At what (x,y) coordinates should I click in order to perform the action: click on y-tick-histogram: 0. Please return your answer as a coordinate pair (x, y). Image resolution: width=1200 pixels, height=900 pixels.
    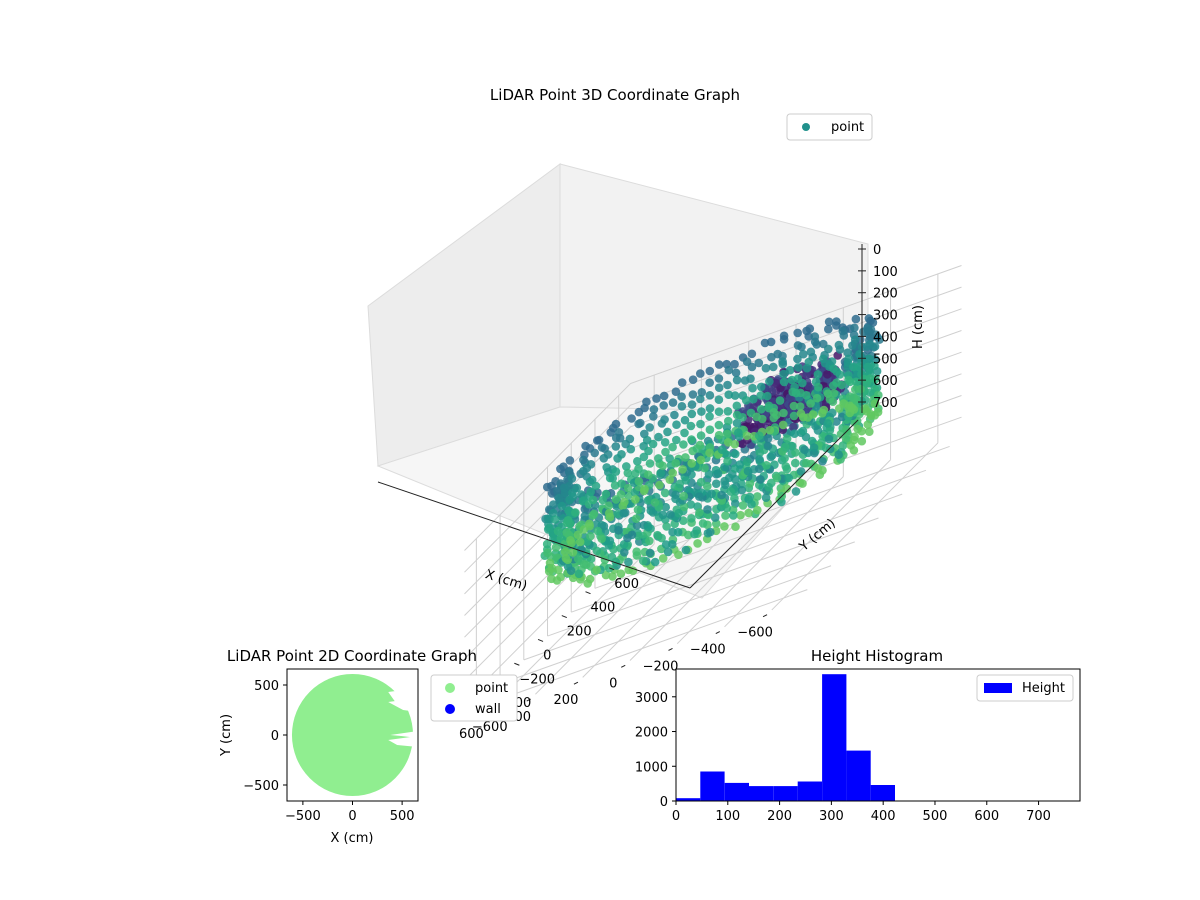
    Looking at the image, I should click on (664, 802).